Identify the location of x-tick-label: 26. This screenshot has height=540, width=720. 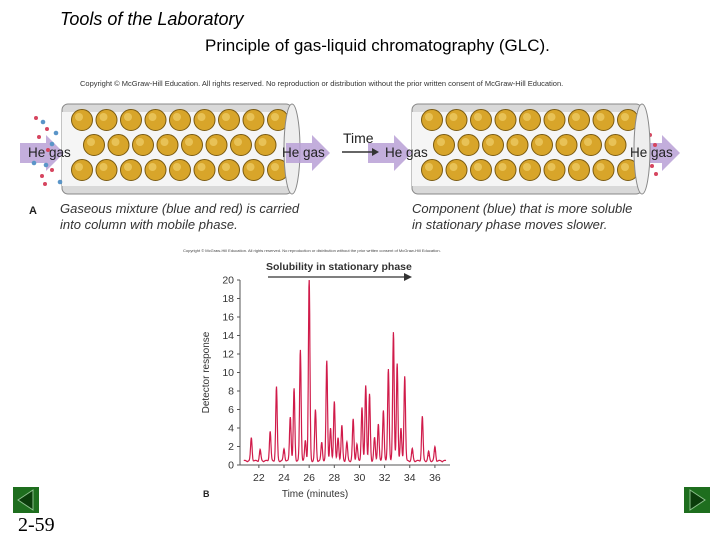
(309, 478).